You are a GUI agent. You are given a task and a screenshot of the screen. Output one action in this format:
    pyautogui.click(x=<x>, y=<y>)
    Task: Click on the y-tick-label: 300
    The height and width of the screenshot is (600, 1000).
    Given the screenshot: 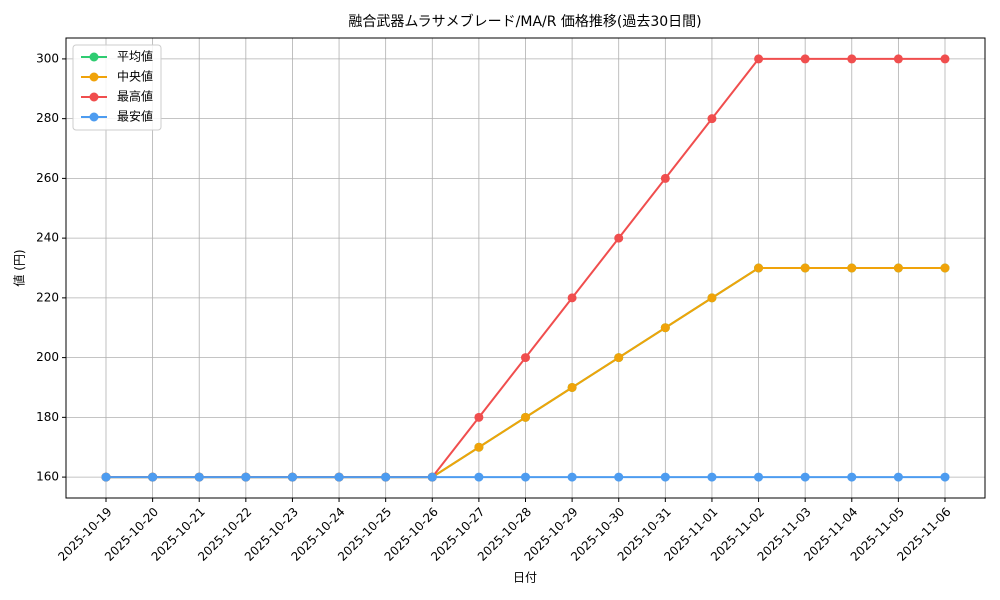 What is the action you would take?
    pyautogui.click(x=47, y=58)
    